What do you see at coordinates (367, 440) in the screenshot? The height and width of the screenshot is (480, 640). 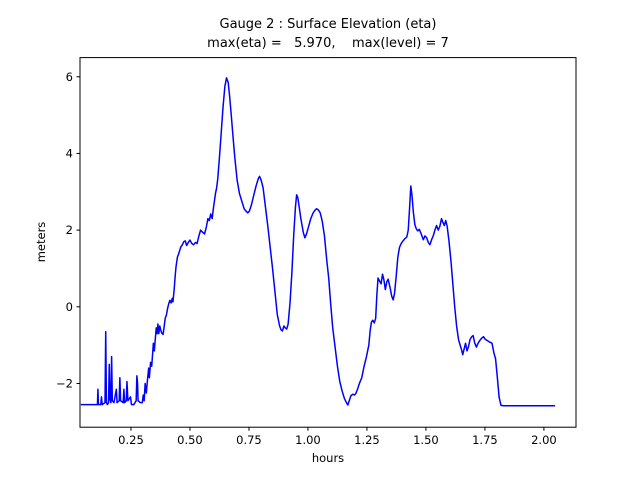 I see `x-tick-label: 1.25` at bounding box center [367, 440].